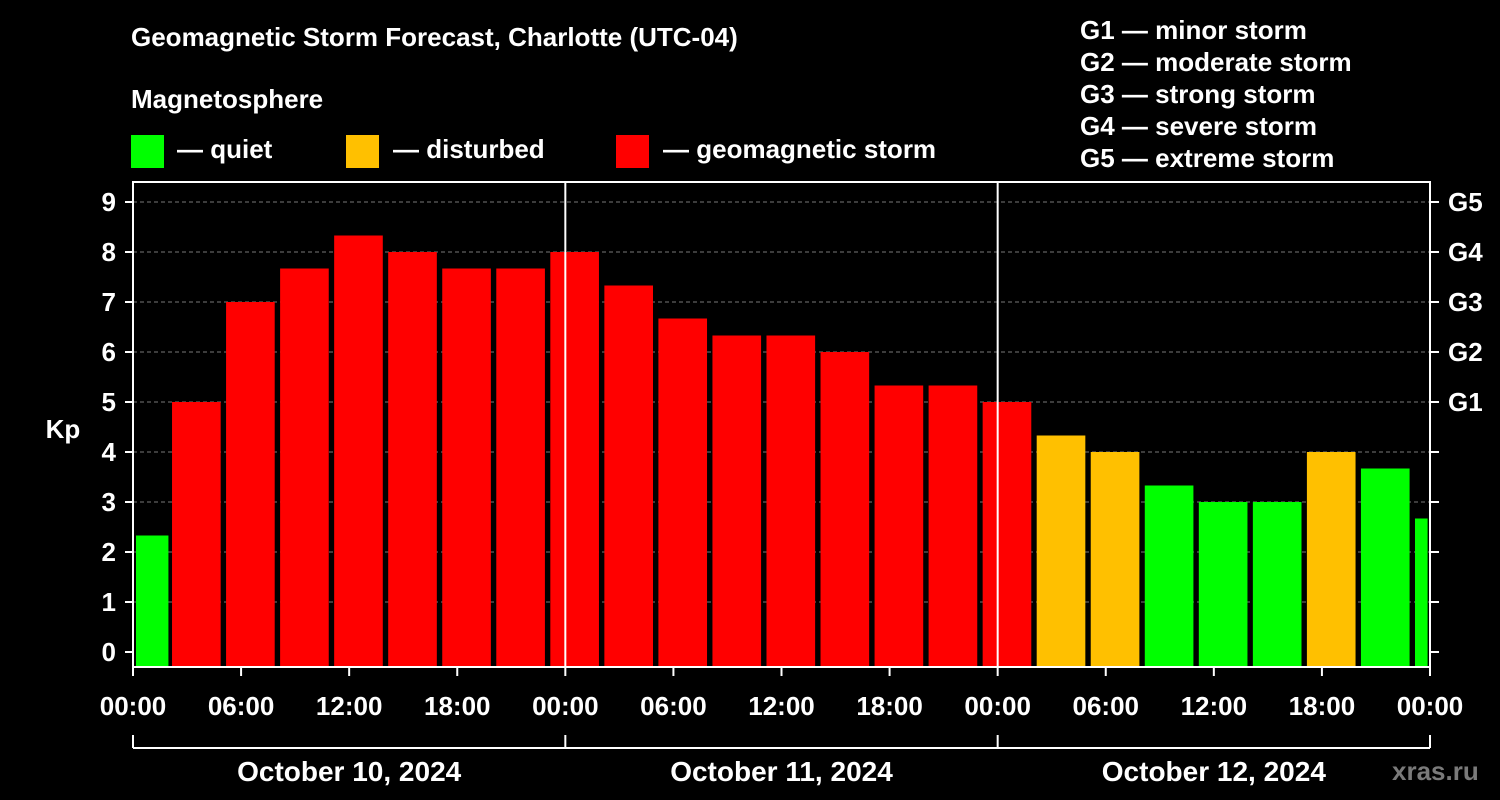  I want to click on y-tick-label: 1, so click(109, 602).